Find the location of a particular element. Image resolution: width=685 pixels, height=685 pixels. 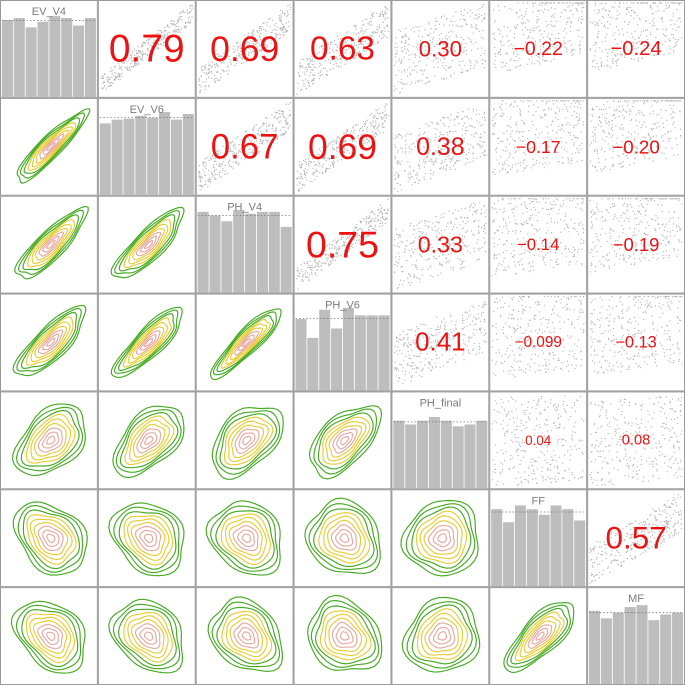

panel-EV_V6-FF: −0.17 is located at coordinates (538, 146).